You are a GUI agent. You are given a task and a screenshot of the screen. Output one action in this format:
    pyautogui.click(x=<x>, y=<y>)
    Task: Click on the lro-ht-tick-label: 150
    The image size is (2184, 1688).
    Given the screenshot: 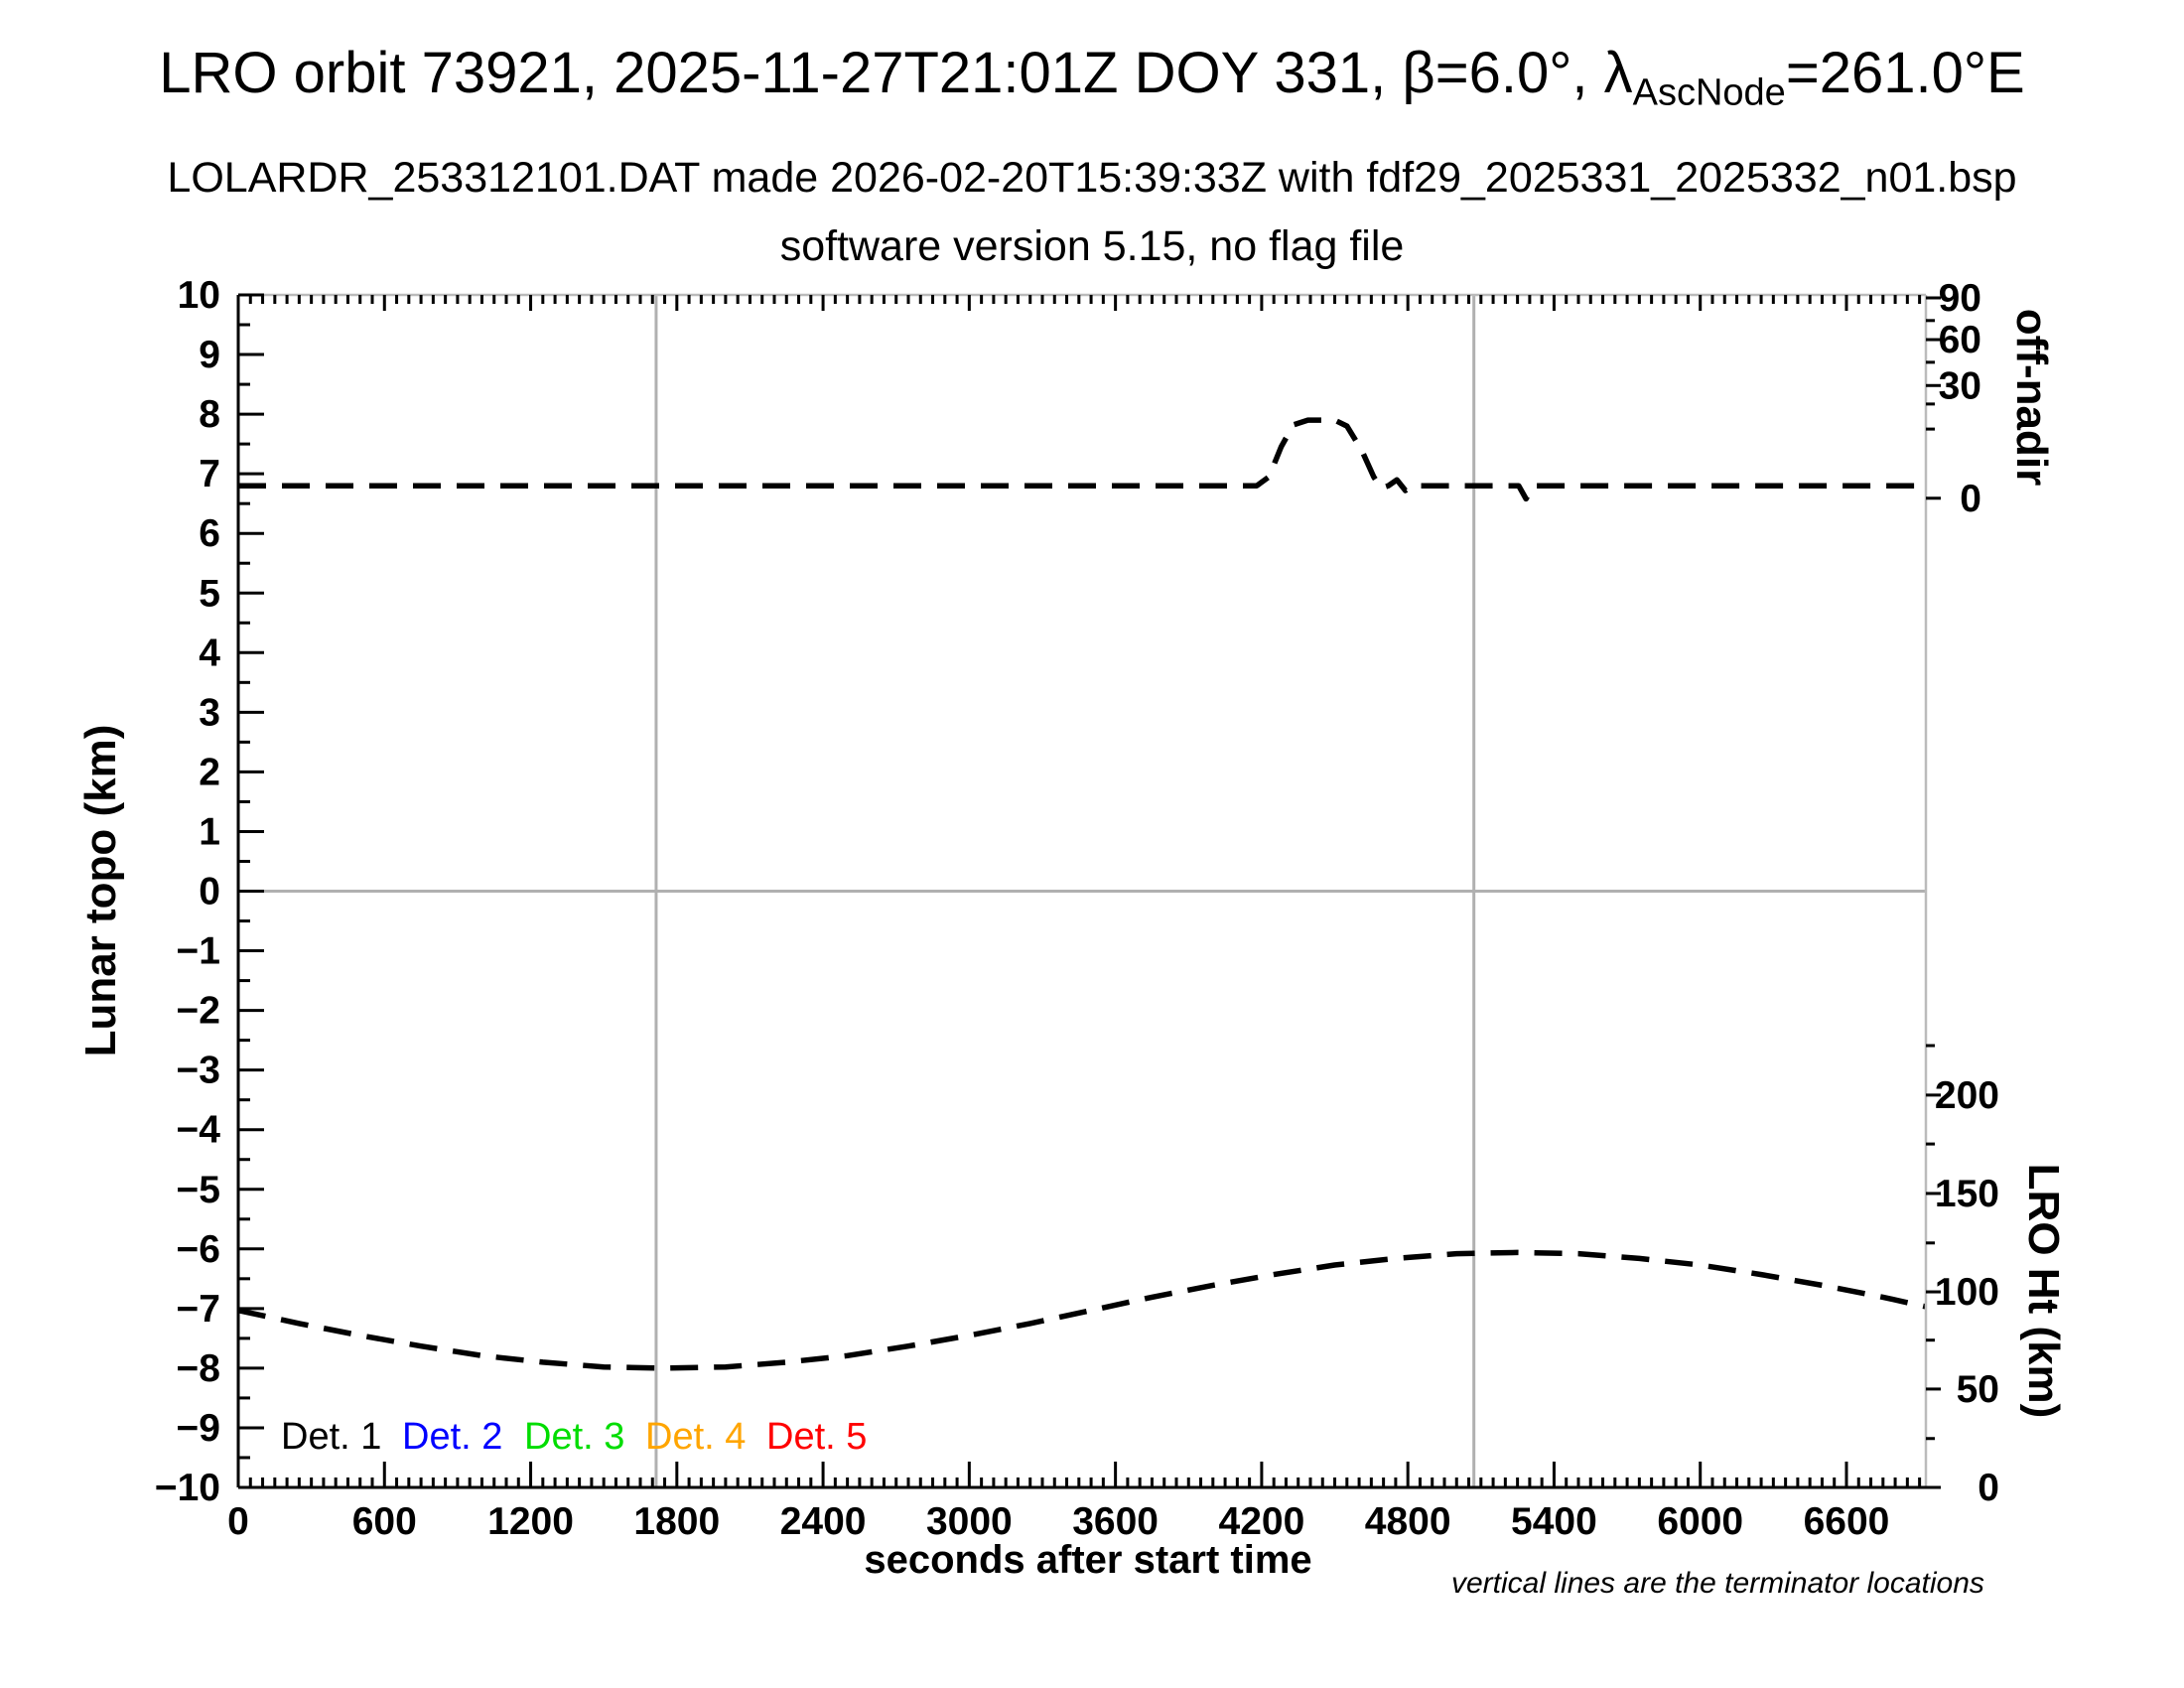 What is the action you would take?
    pyautogui.click(x=1967, y=1194)
    